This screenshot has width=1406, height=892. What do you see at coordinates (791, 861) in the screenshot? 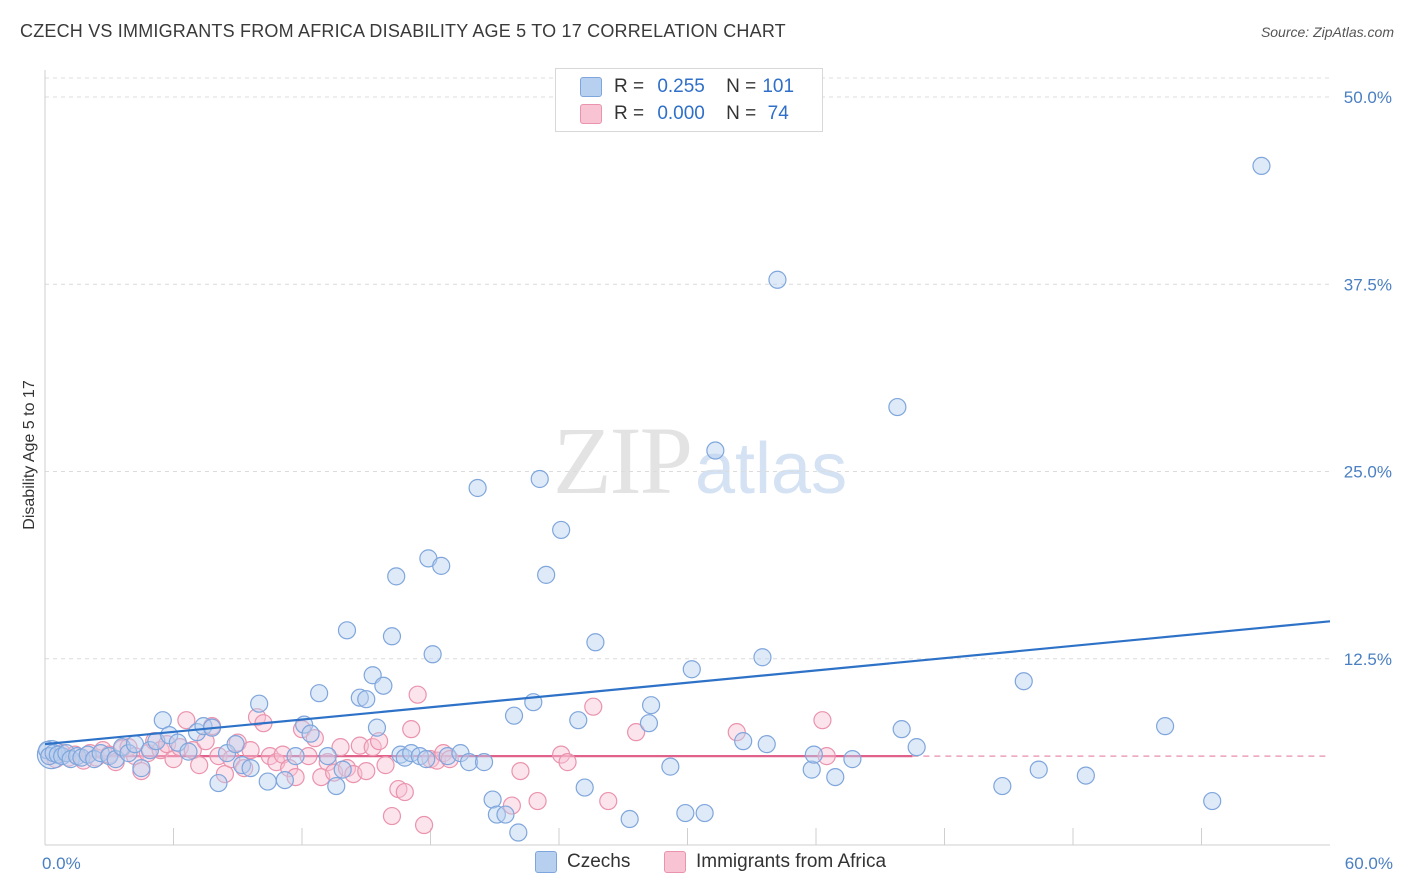
I see `bottom-legend-label-africa: Immigrants from Africa` at bounding box center [791, 861].